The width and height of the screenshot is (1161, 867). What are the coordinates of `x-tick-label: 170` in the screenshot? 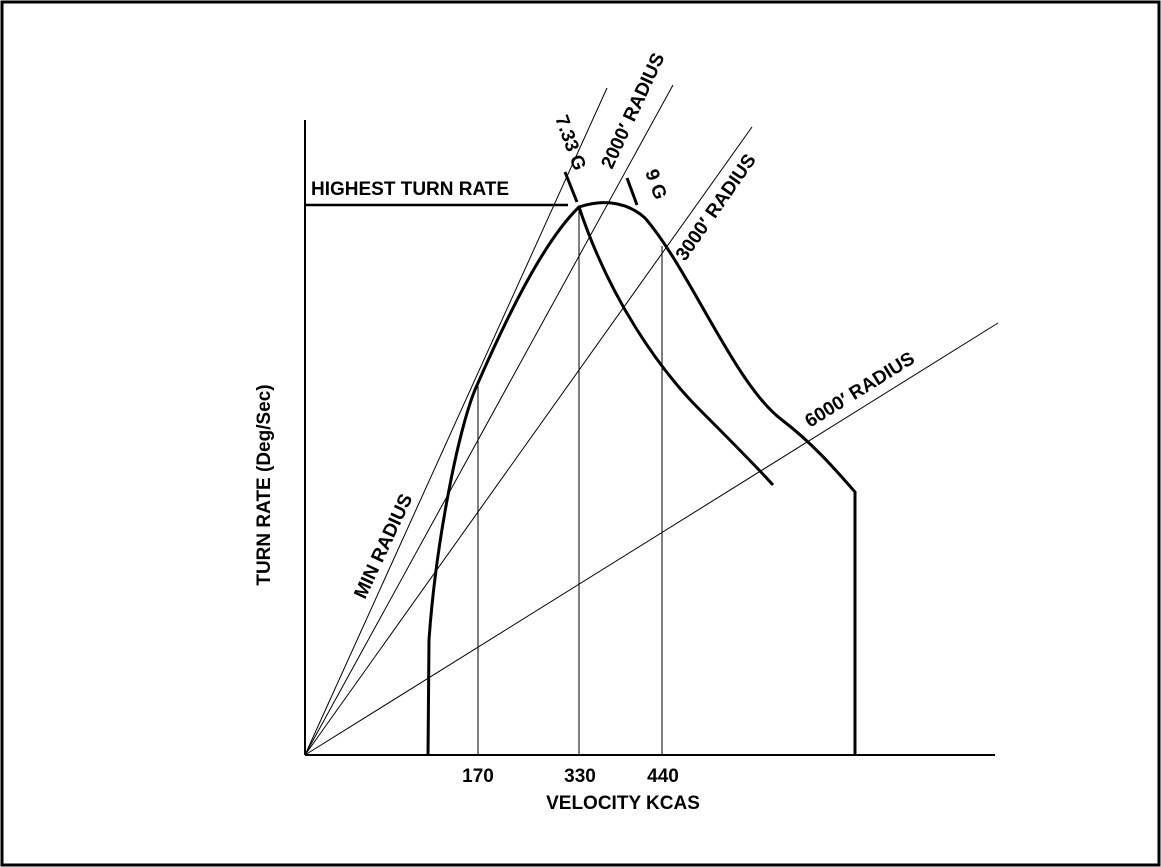 It's located at (478, 776).